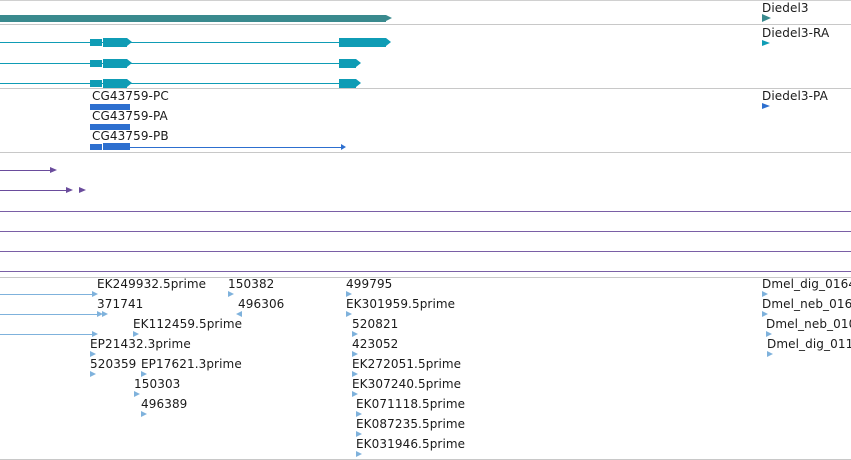 This screenshot has width=851, height=460. What do you see at coordinates (130, 136) in the screenshot?
I see `cds-label: CG43759-PB` at bounding box center [130, 136].